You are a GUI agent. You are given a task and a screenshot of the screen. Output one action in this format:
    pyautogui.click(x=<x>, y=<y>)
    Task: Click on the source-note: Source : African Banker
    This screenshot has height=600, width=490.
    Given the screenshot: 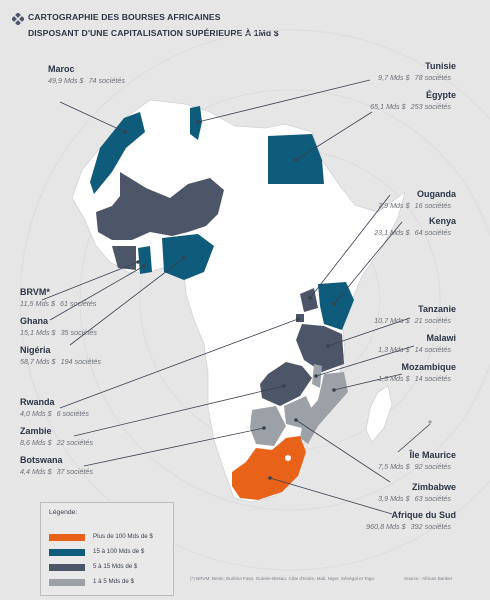 What is the action you would take?
    pyautogui.click(x=428, y=578)
    